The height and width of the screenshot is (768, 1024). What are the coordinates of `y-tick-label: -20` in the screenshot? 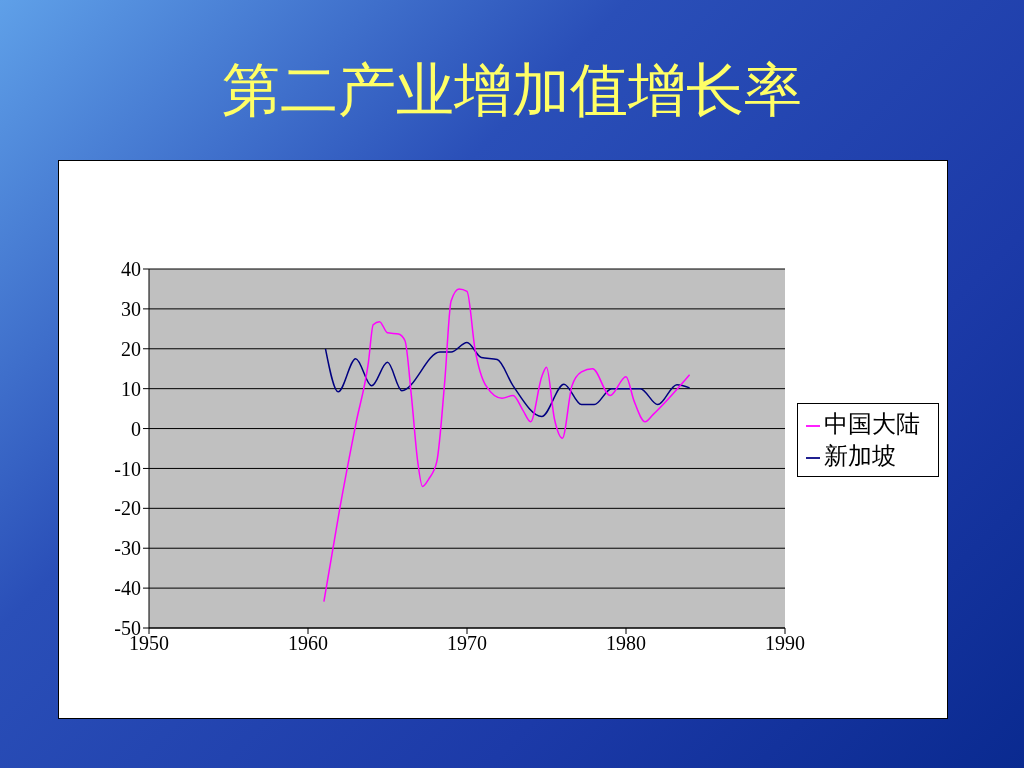 It's located at (127, 508).